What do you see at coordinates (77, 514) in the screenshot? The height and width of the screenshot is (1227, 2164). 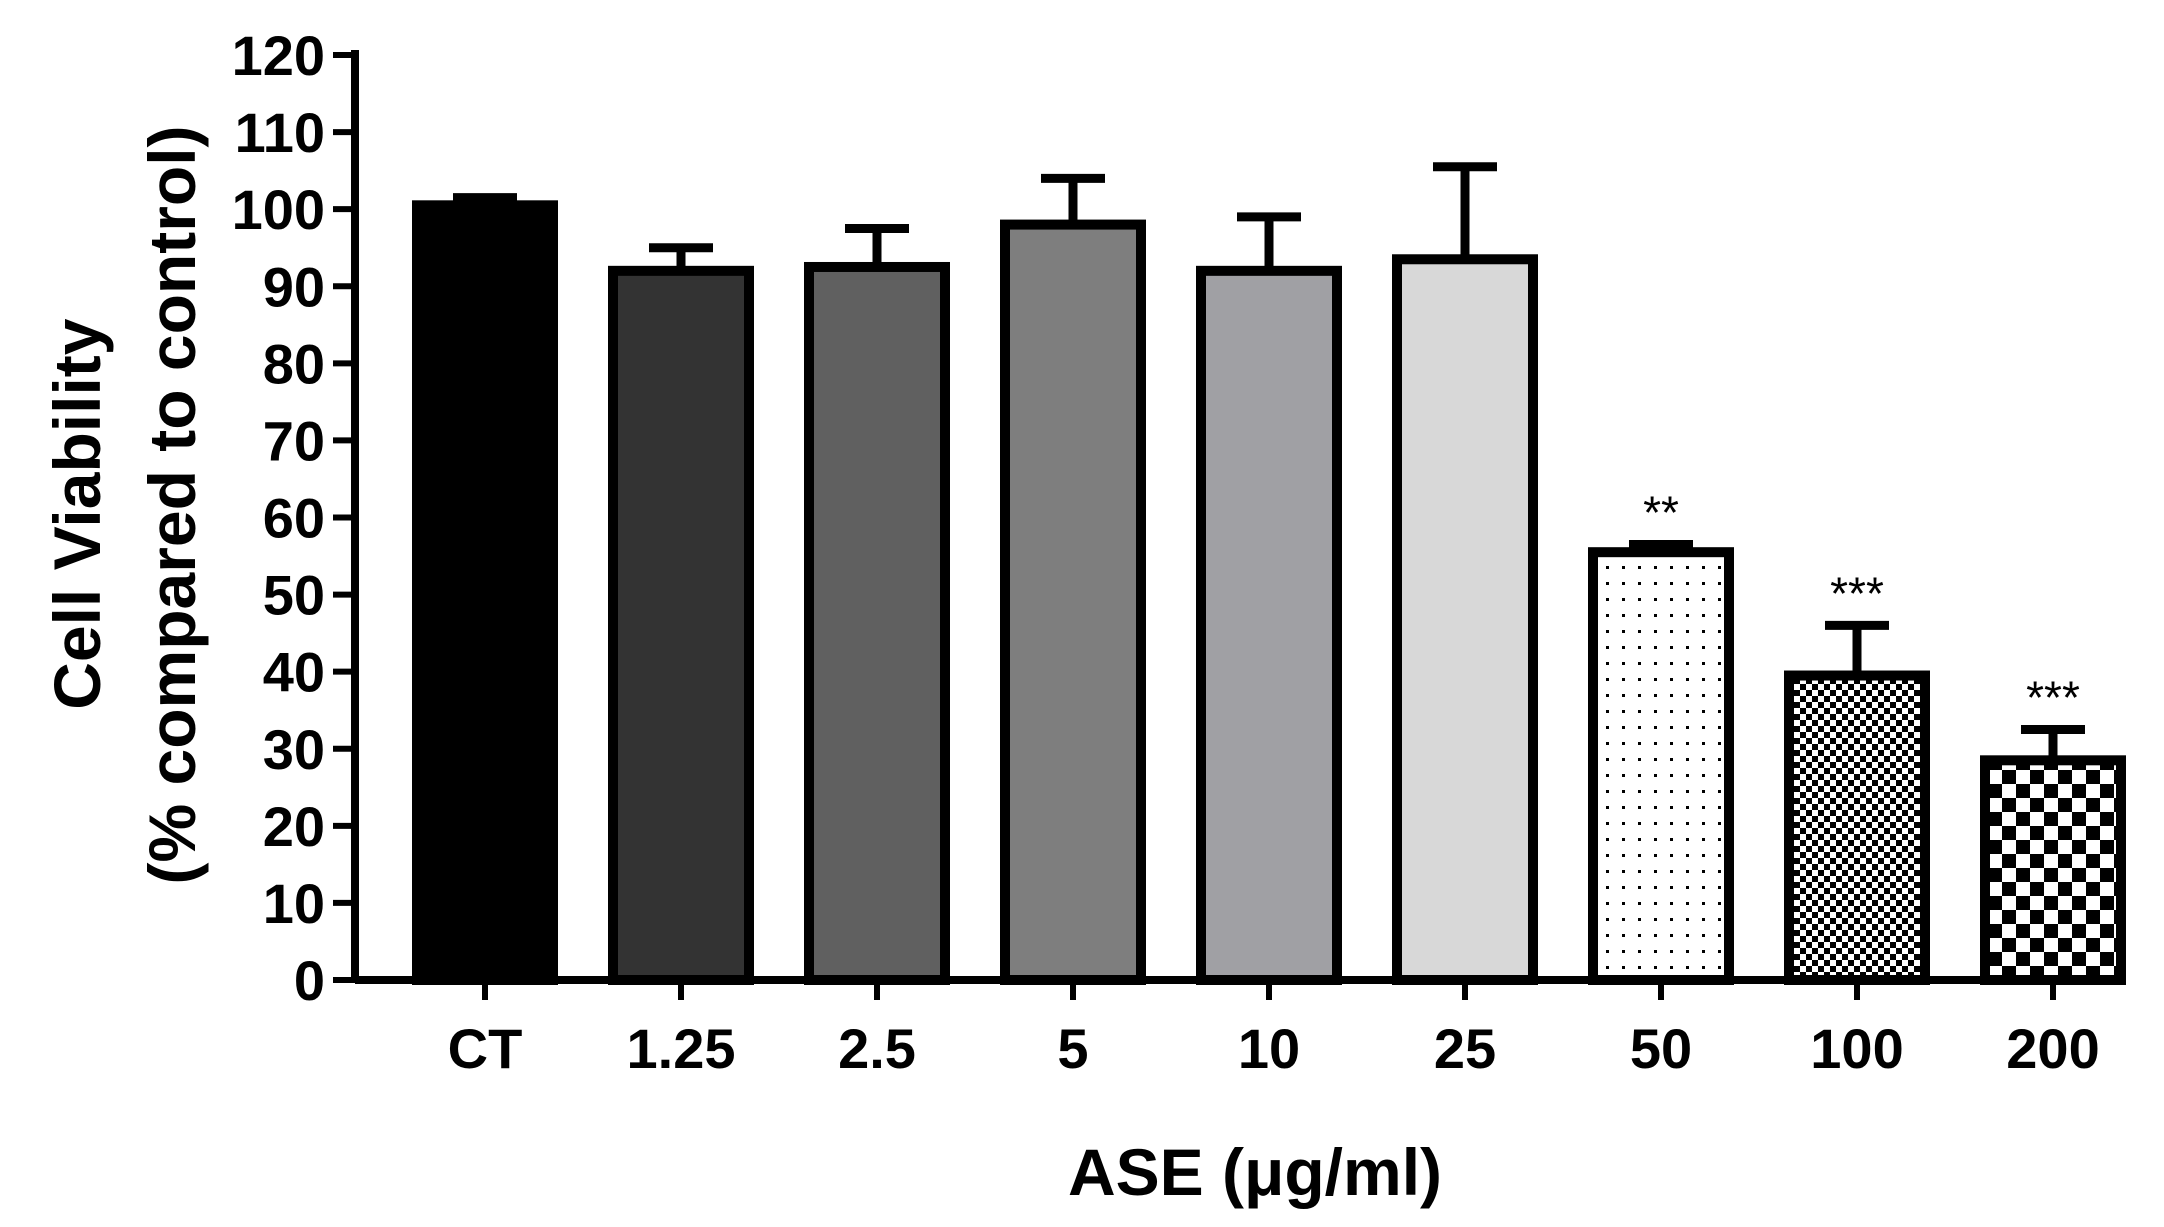 I see `y-axis-title-line1: Cell Viability` at bounding box center [77, 514].